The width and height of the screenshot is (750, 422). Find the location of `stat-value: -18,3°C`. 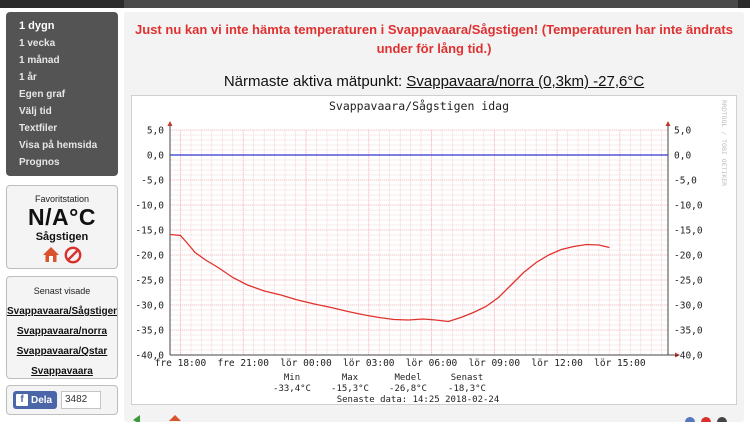

stat-value: -18,3°C is located at coordinates (467, 389).